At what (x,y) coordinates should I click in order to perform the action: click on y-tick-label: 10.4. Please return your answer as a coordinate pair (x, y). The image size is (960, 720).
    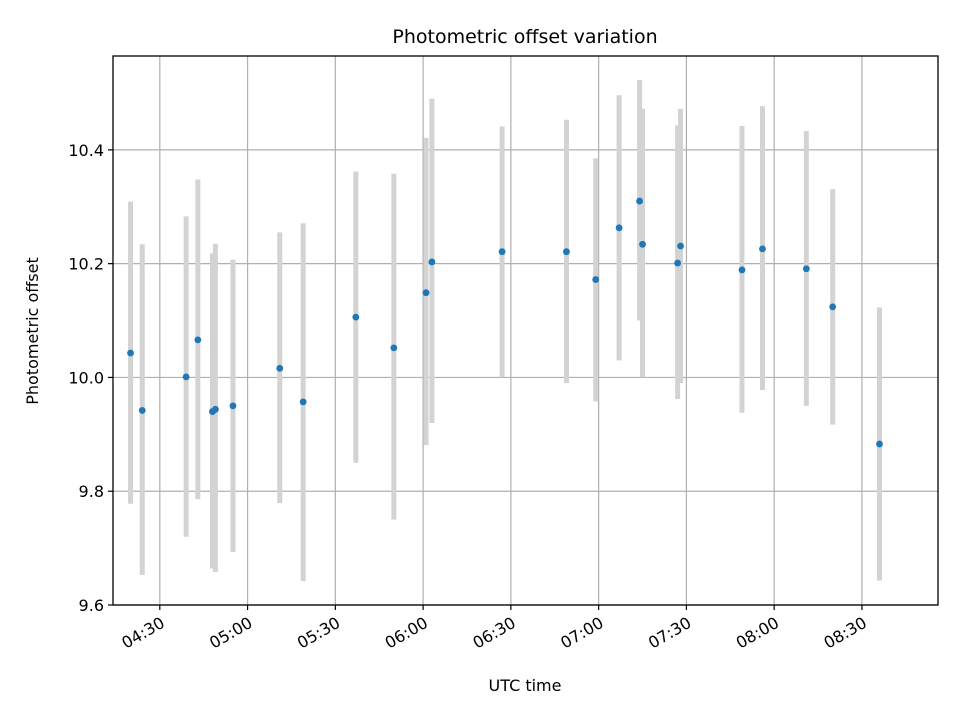
    Looking at the image, I should click on (86, 150).